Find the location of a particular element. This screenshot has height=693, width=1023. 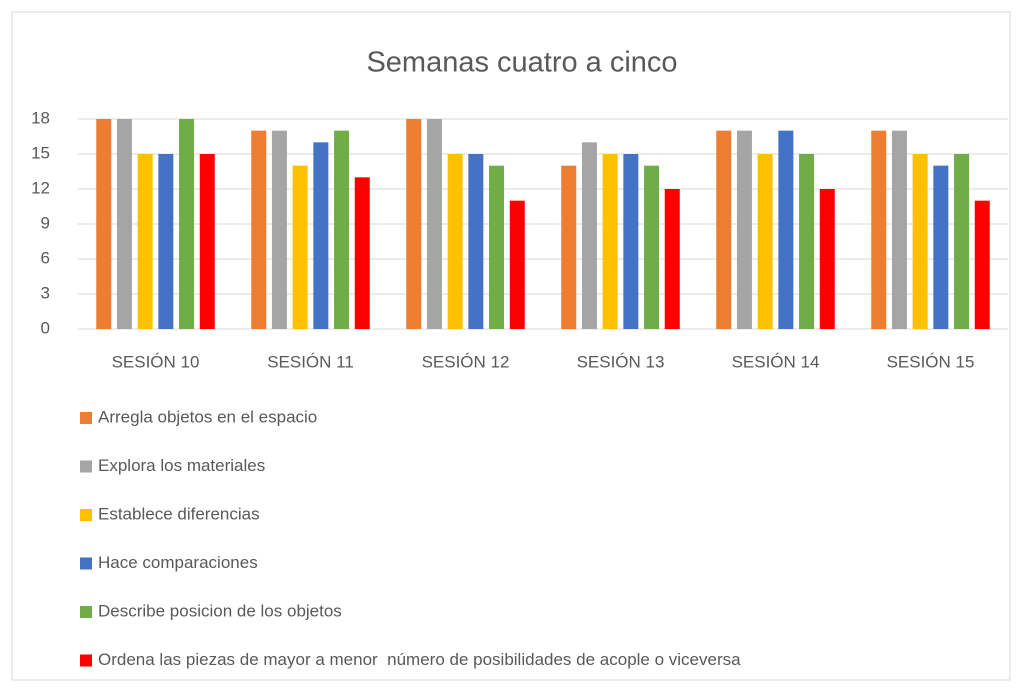

x-tick-label: SESIÓN 14 is located at coordinates (776, 361).